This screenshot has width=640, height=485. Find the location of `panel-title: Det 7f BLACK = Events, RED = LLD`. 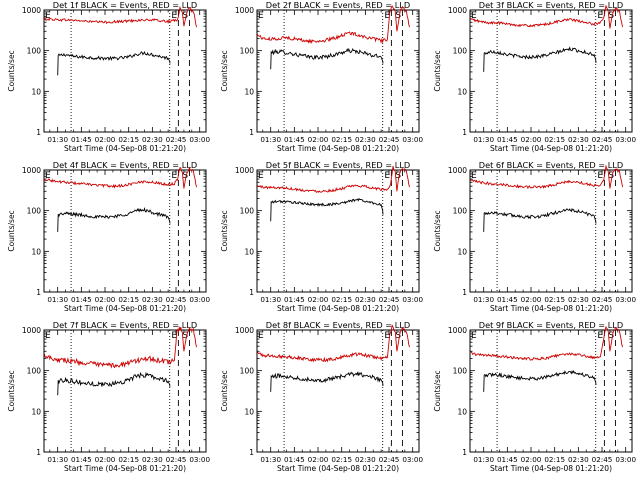

panel-title: Det 7f BLACK = Events, RED = LLD is located at coordinates (125, 325).